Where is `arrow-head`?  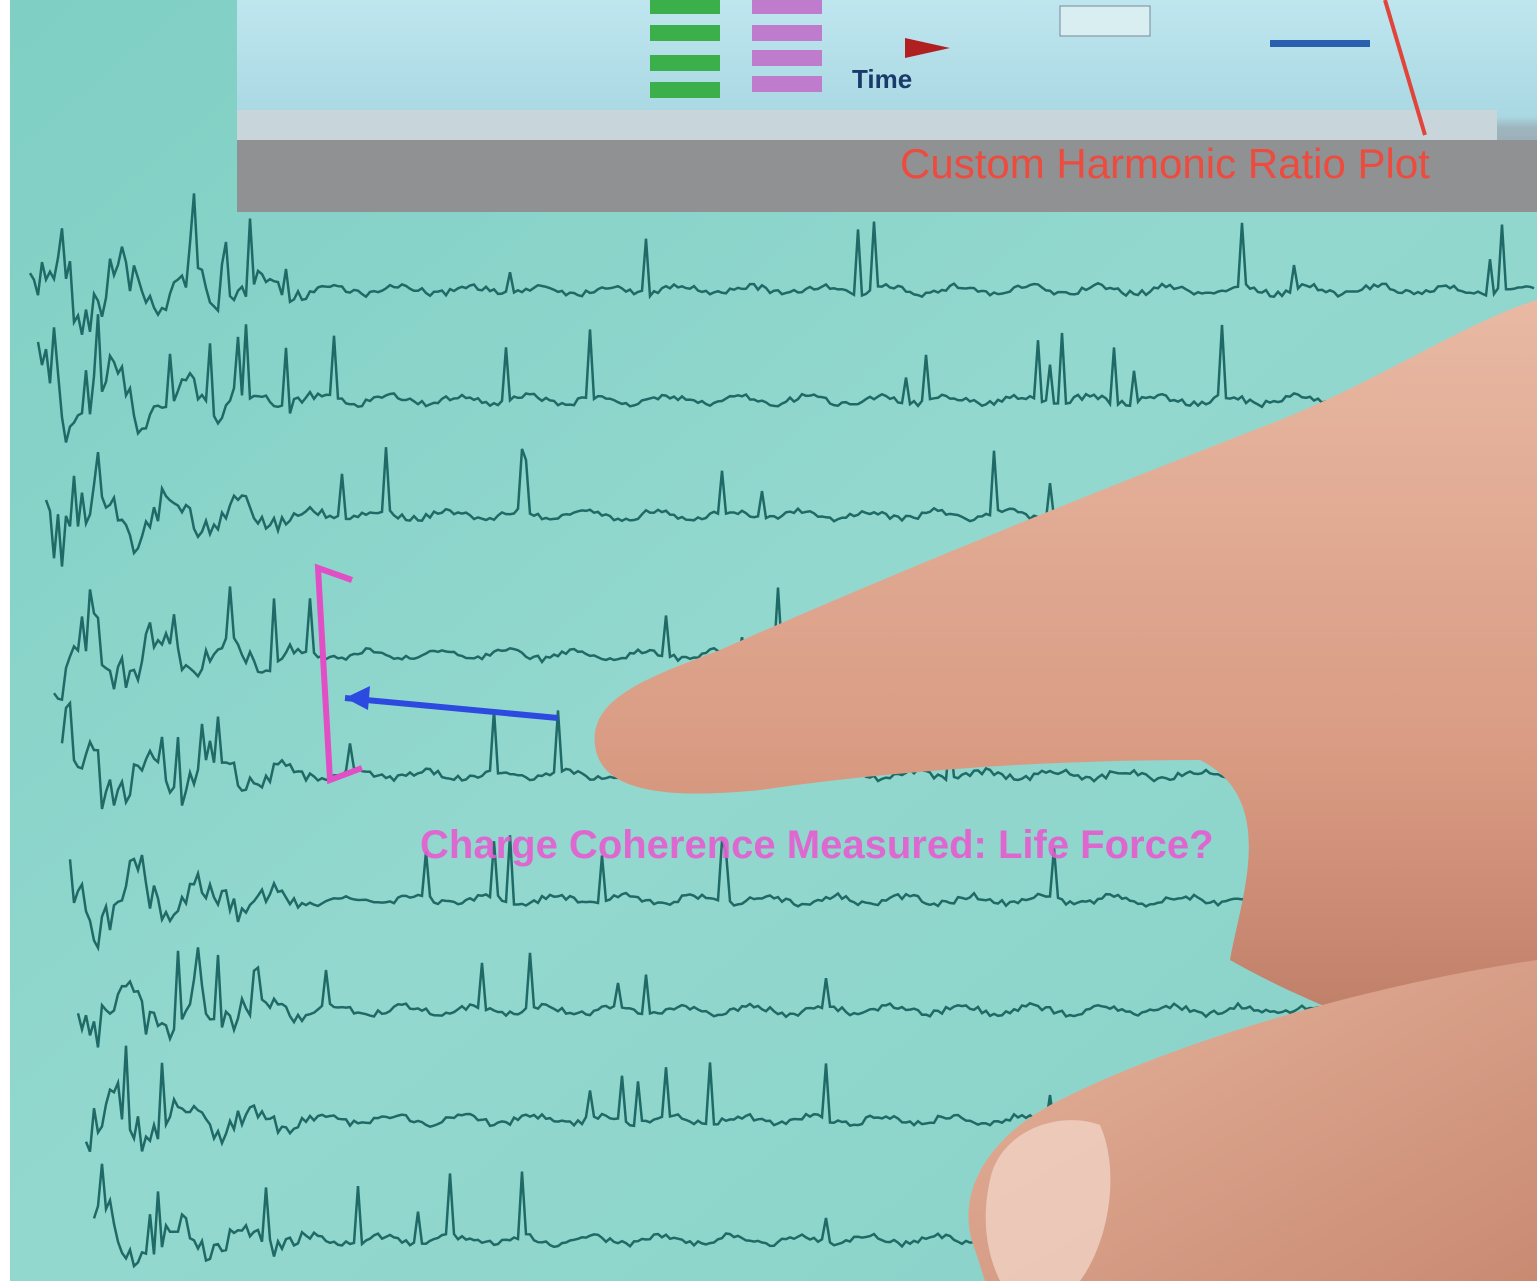
arrow-head is located at coordinates (357, 698).